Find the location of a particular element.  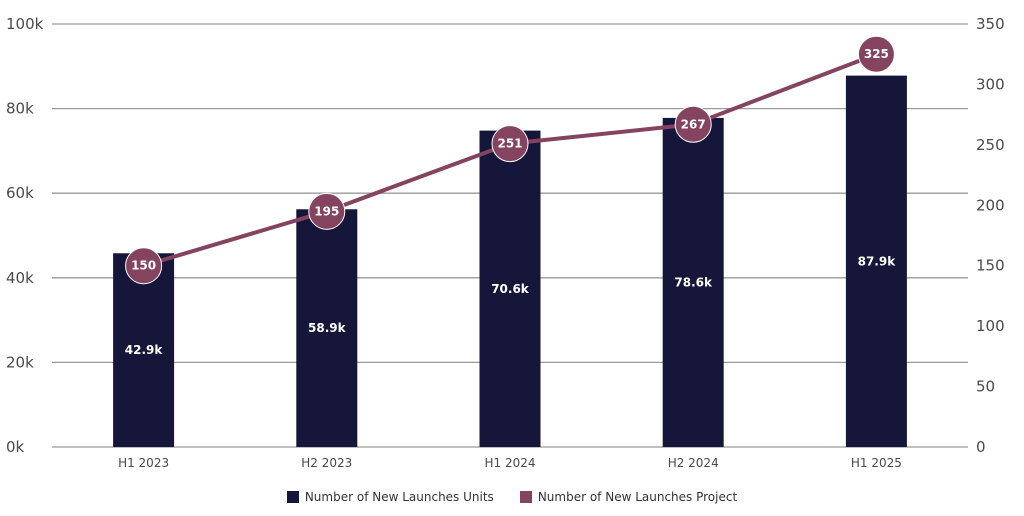

line-data-label: 195 is located at coordinates (326, 211).